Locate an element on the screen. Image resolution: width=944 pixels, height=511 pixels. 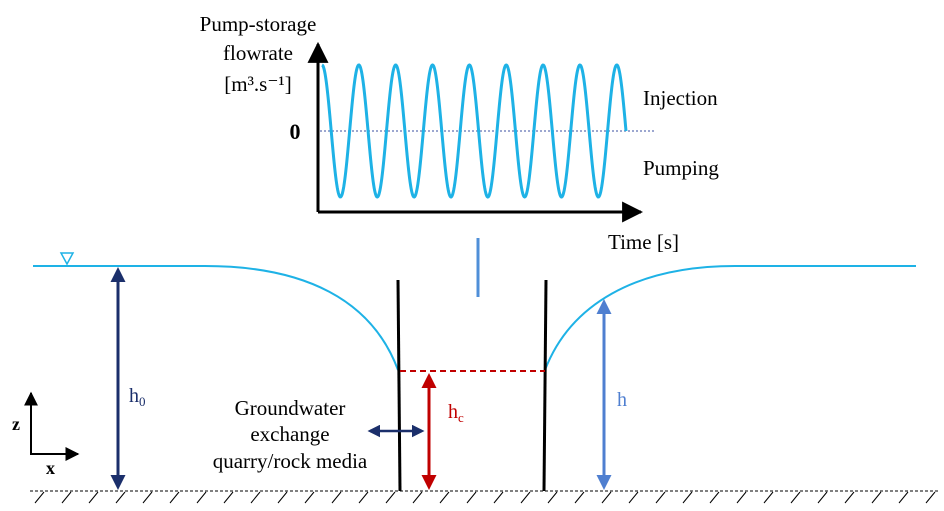
exchange-line3: quarry/rock media is located at coordinates (290, 461).